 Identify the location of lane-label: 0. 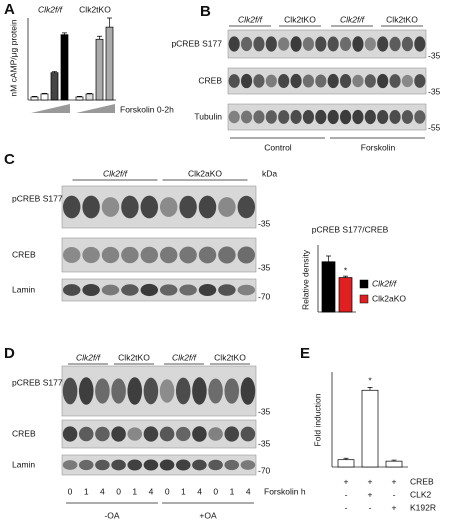
(70, 491).